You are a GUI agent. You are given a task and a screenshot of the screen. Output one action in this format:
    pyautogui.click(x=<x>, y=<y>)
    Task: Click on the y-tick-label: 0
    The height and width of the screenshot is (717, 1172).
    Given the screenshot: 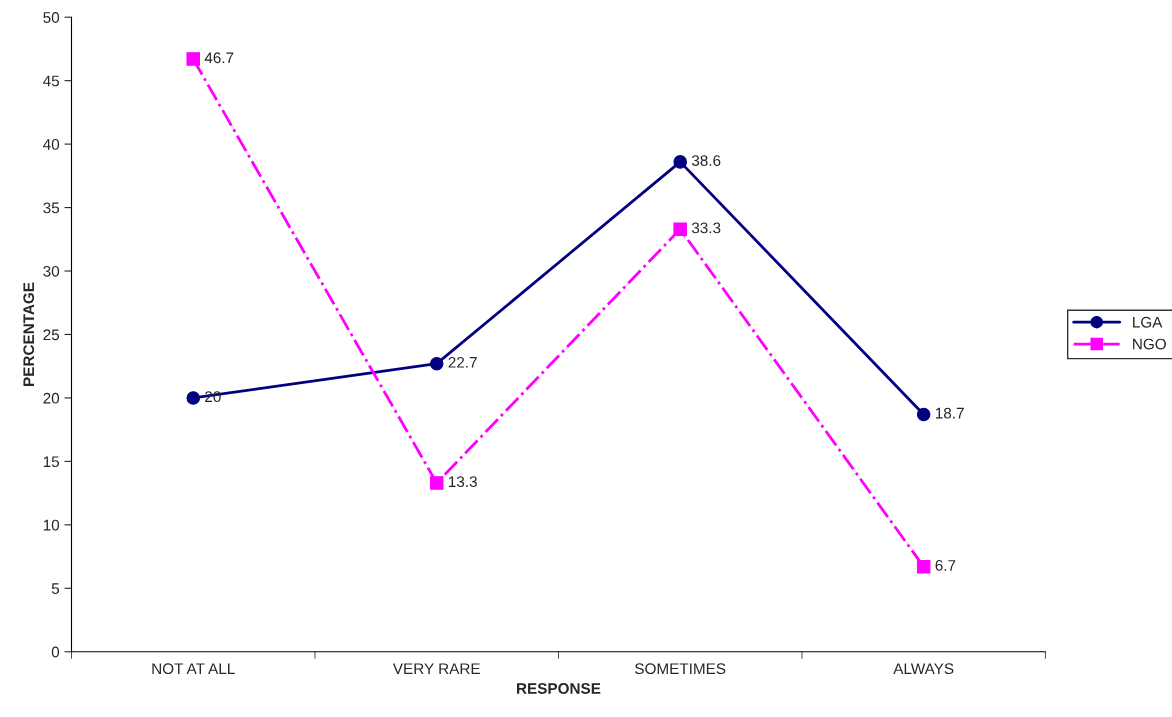 What is the action you would take?
    pyautogui.click(x=55, y=652)
    